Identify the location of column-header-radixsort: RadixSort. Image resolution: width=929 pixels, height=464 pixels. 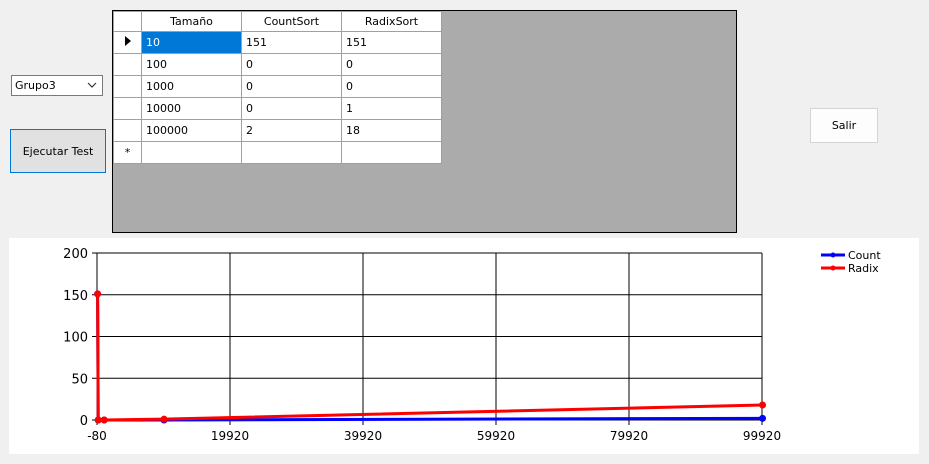
(391, 21).